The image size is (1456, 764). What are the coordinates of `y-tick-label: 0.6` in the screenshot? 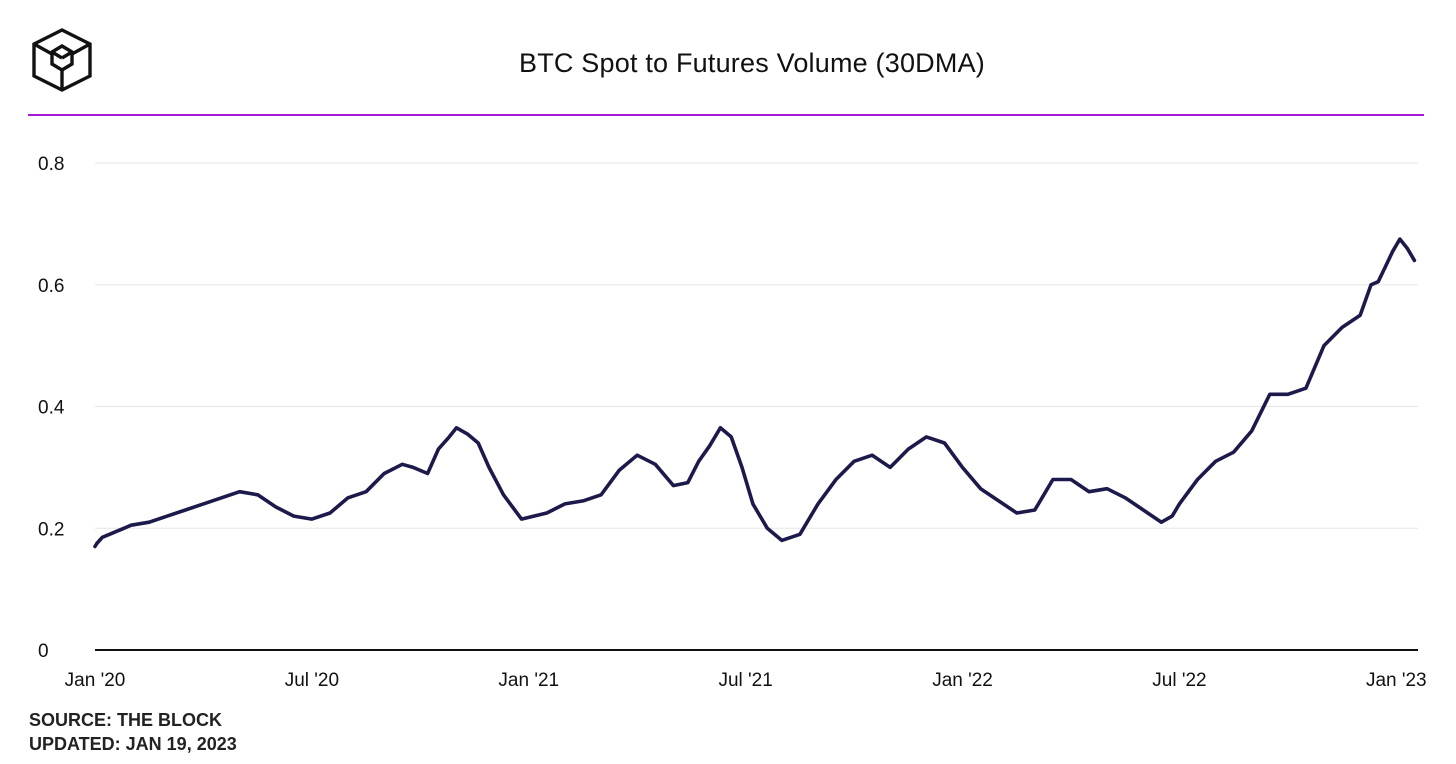 It's located at (51, 286).